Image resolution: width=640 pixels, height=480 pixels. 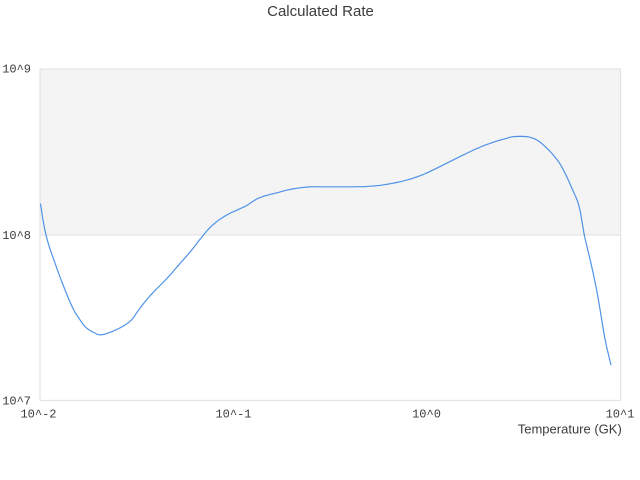 What do you see at coordinates (620, 415) in the screenshot?
I see `svg-text: 10^1` at bounding box center [620, 415].